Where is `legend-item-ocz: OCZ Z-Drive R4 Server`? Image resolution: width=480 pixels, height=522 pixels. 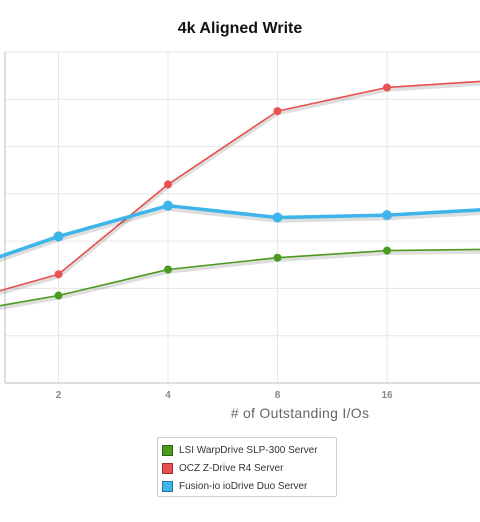
legend-item-ocz: OCZ Z-Drive R4 Server is located at coordinates (247, 468).